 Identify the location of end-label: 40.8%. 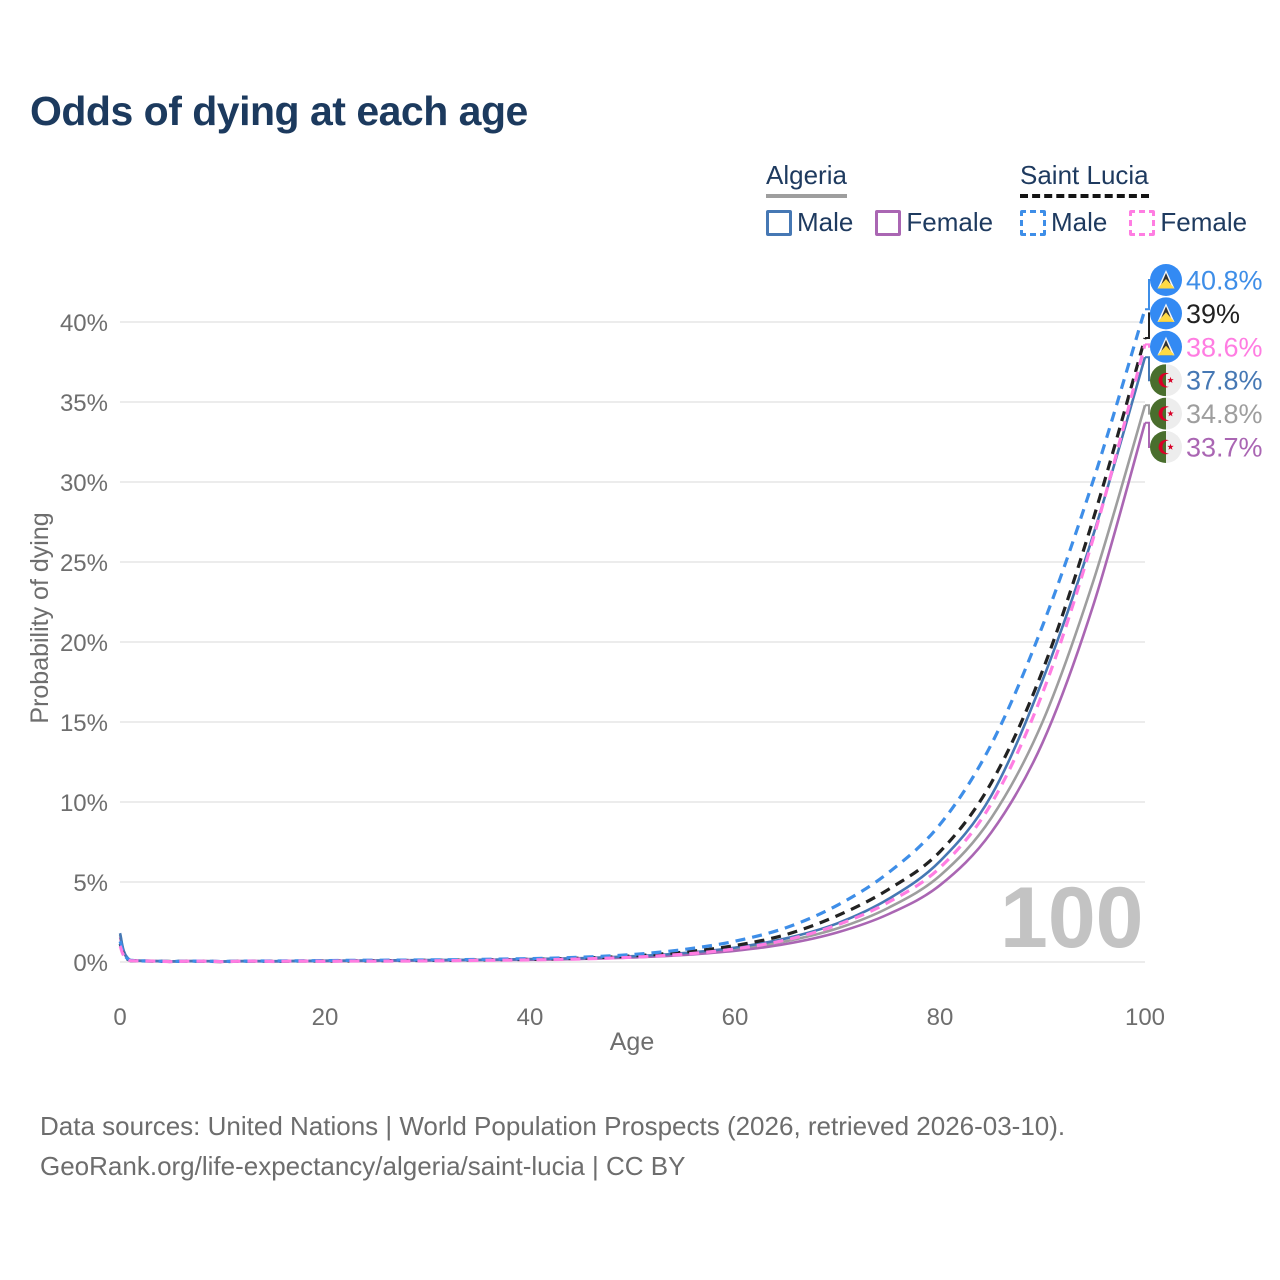
(1206, 280).